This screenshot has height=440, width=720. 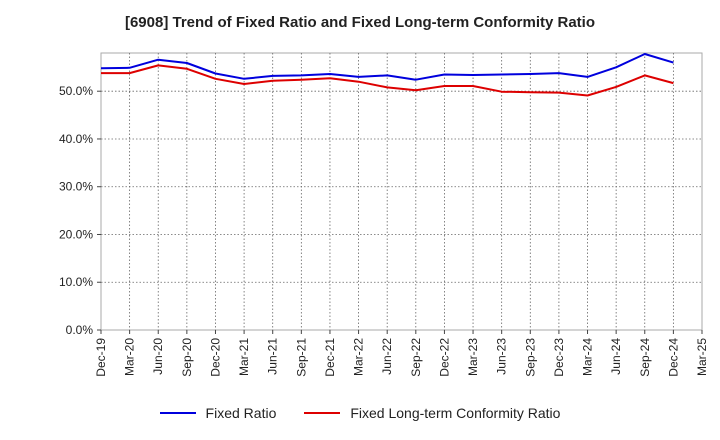 What do you see at coordinates (76, 139) in the screenshot?
I see `y-tick-label: 40.0%` at bounding box center [76, 139].